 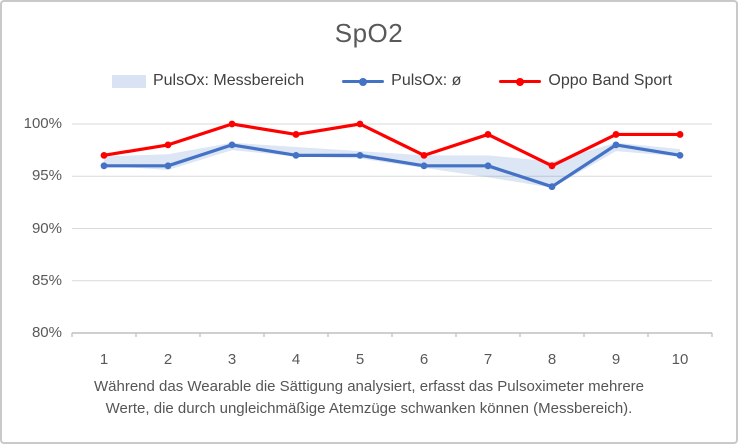 What do you see at coordinates (46, 176) in the screenshot?
I see `y-axis-label: 95%` at bounding box center [46, 176].